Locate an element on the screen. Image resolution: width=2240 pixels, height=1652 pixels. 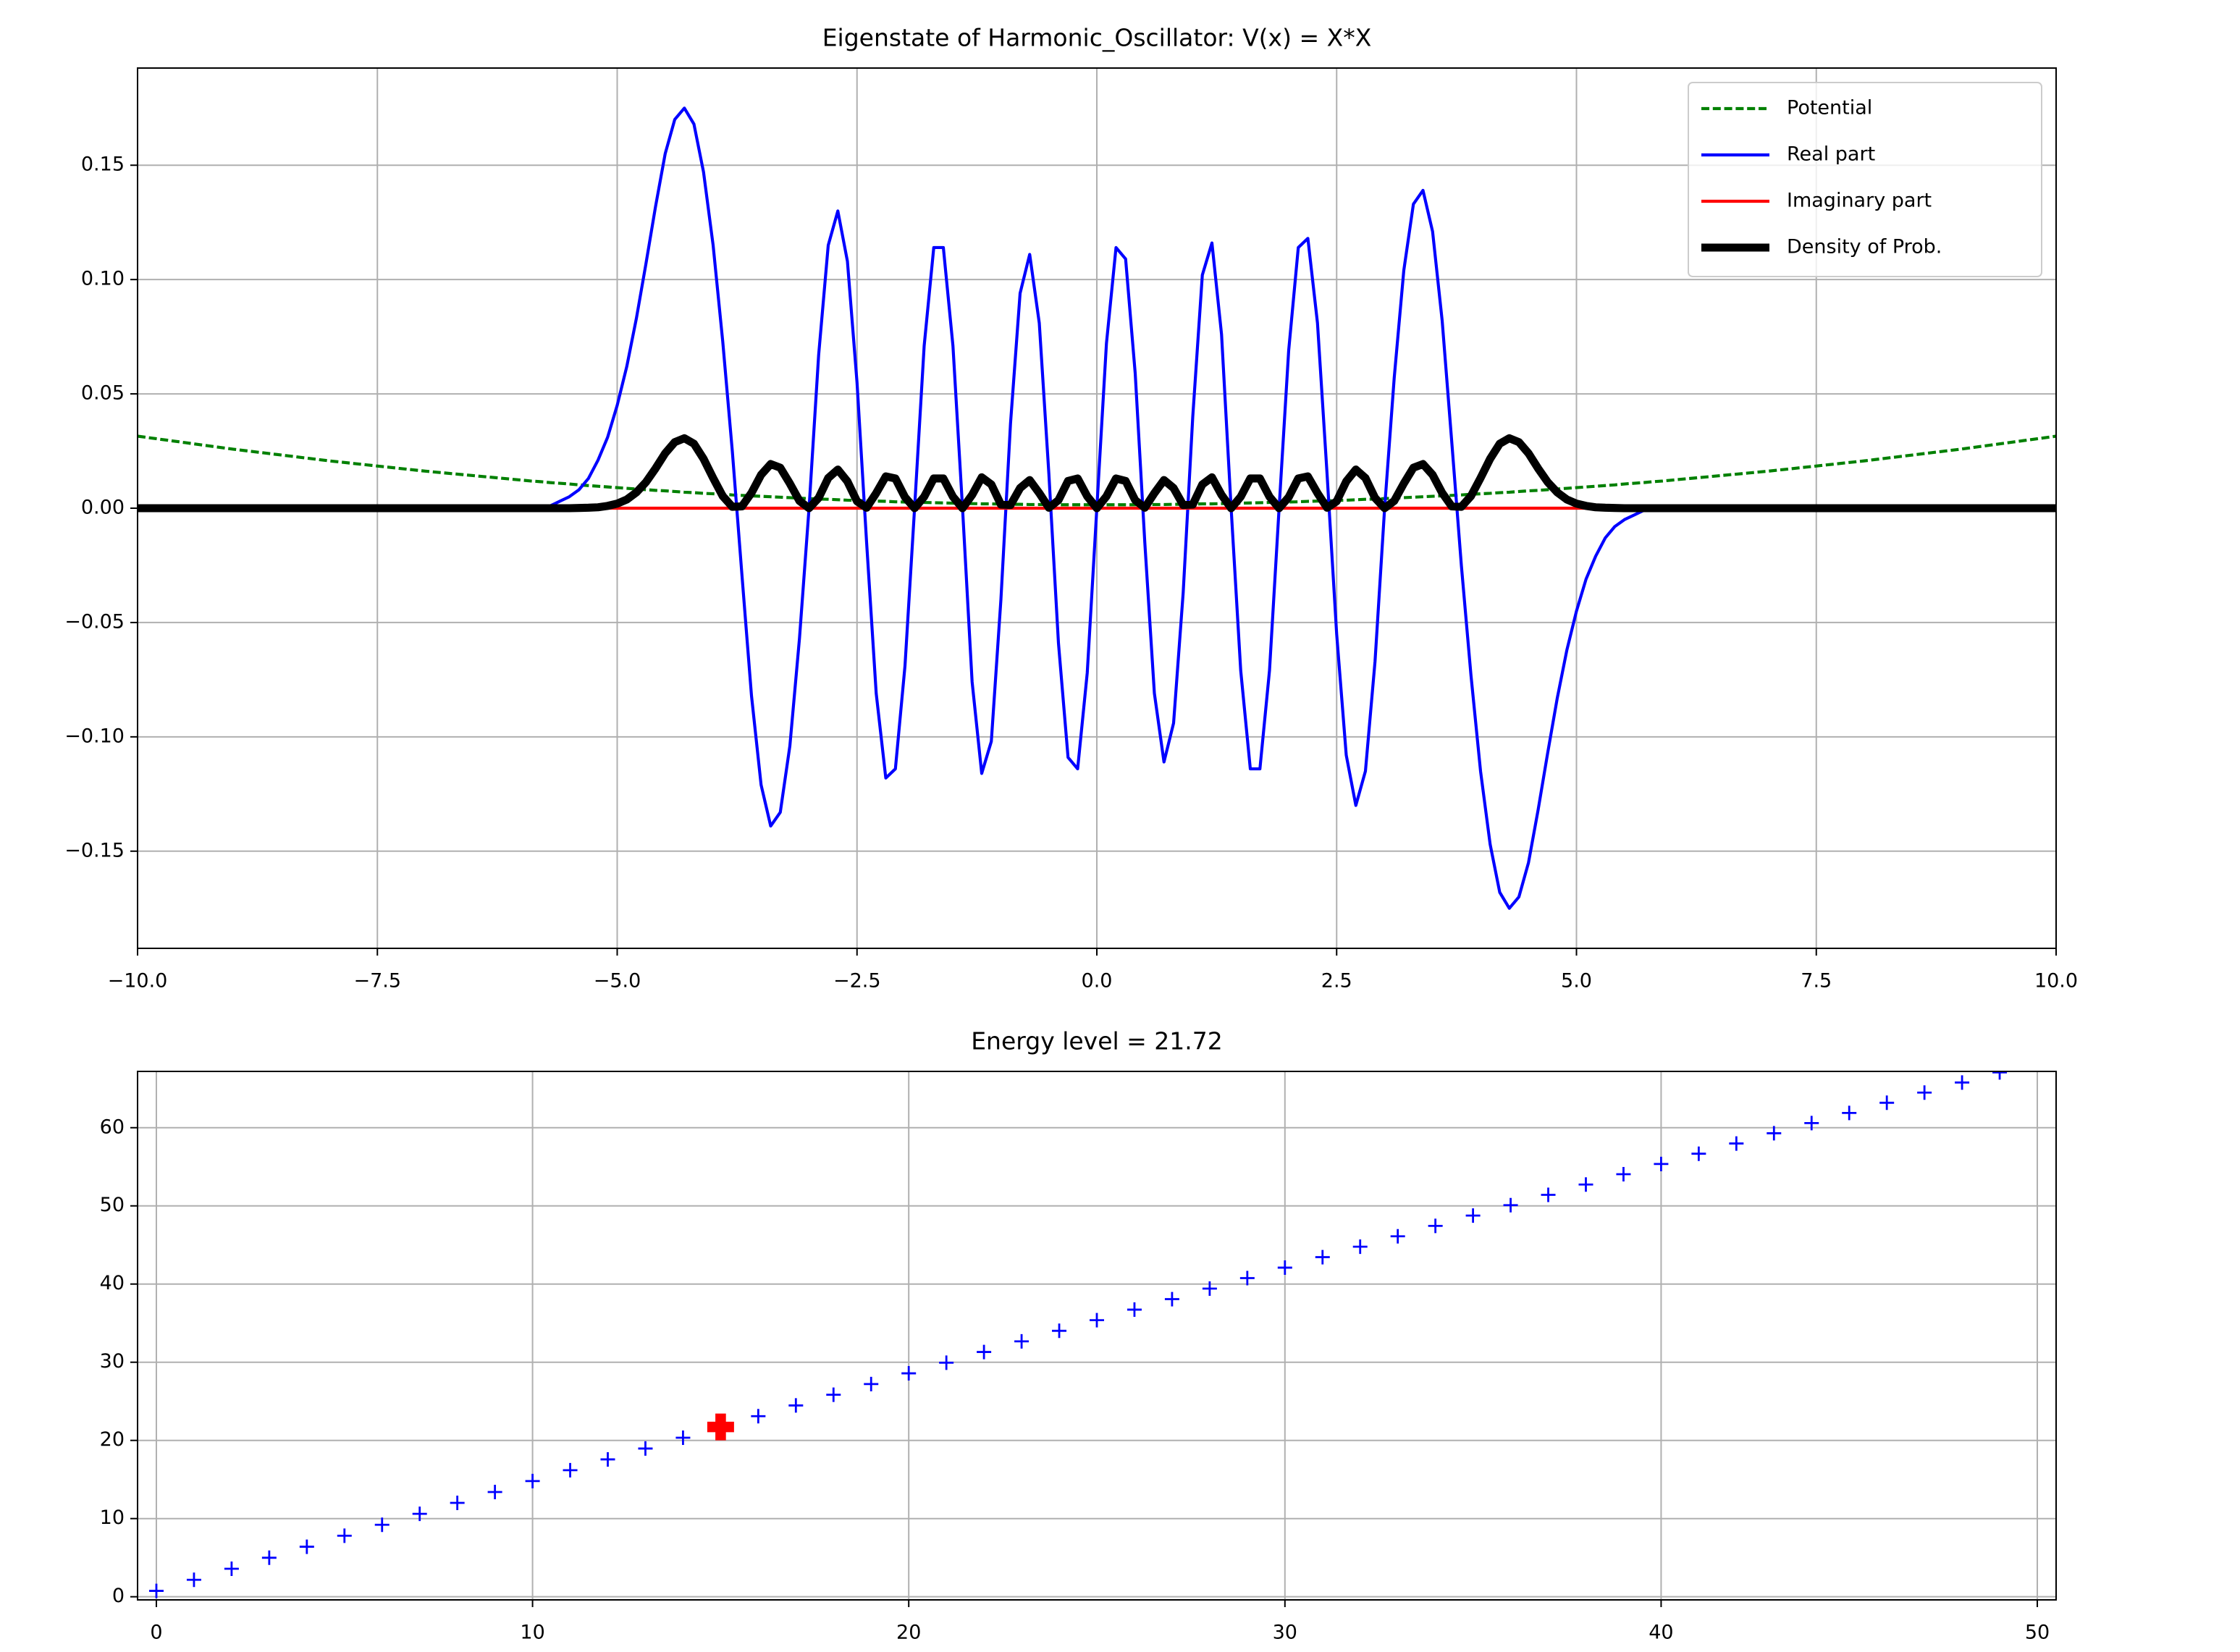
x-tick-label: 0.0 is located at coordinates (1097, 982).